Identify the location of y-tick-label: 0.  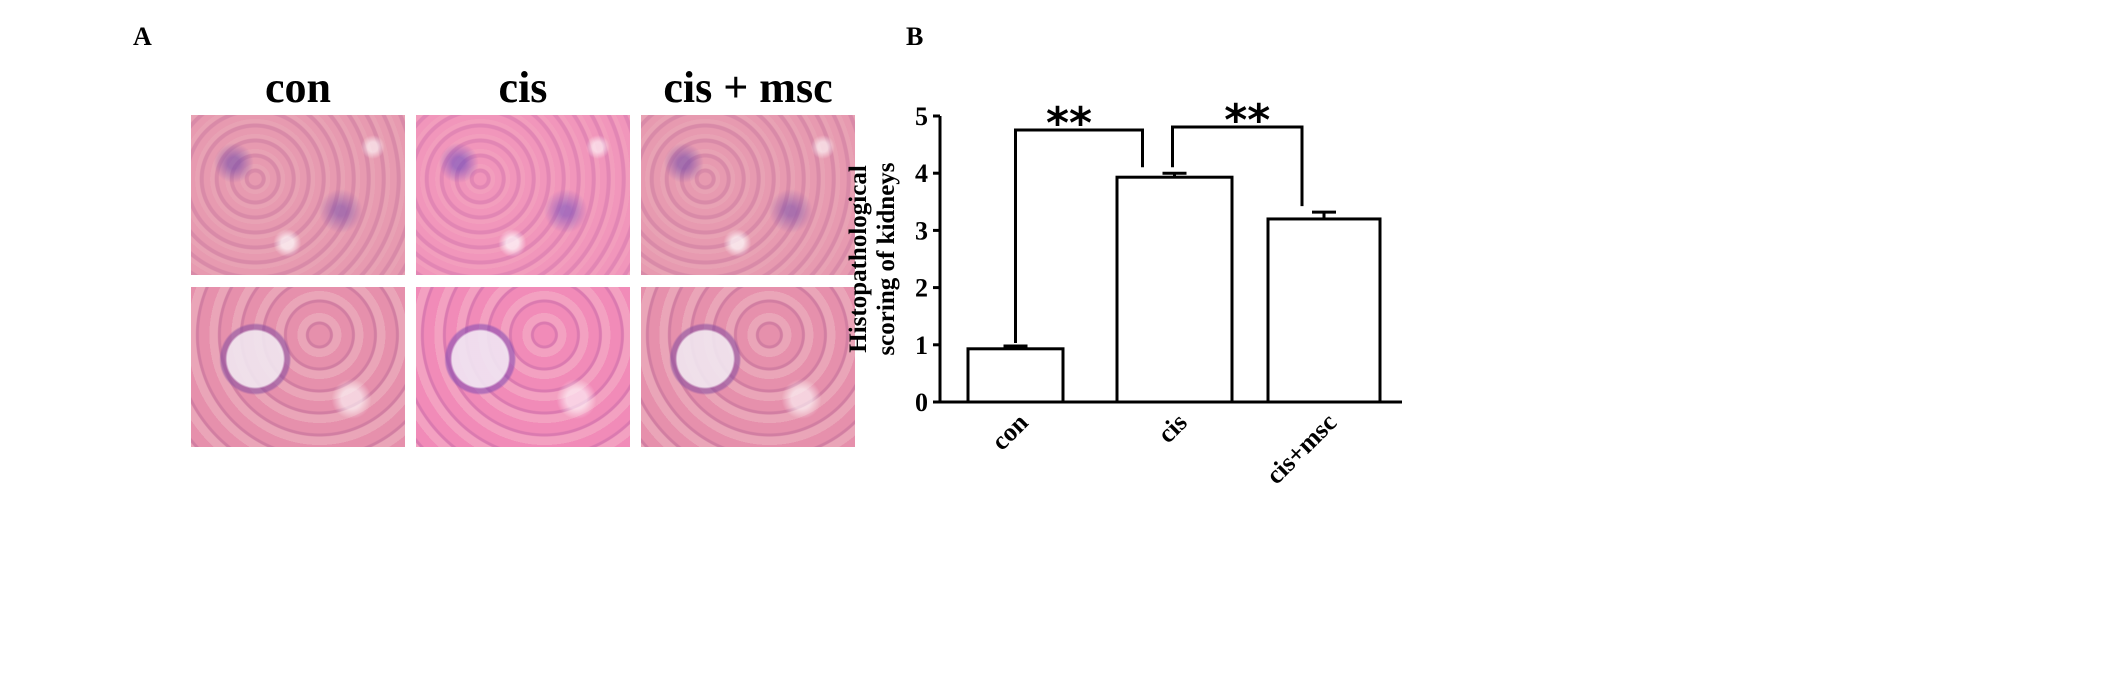
(921, 402).